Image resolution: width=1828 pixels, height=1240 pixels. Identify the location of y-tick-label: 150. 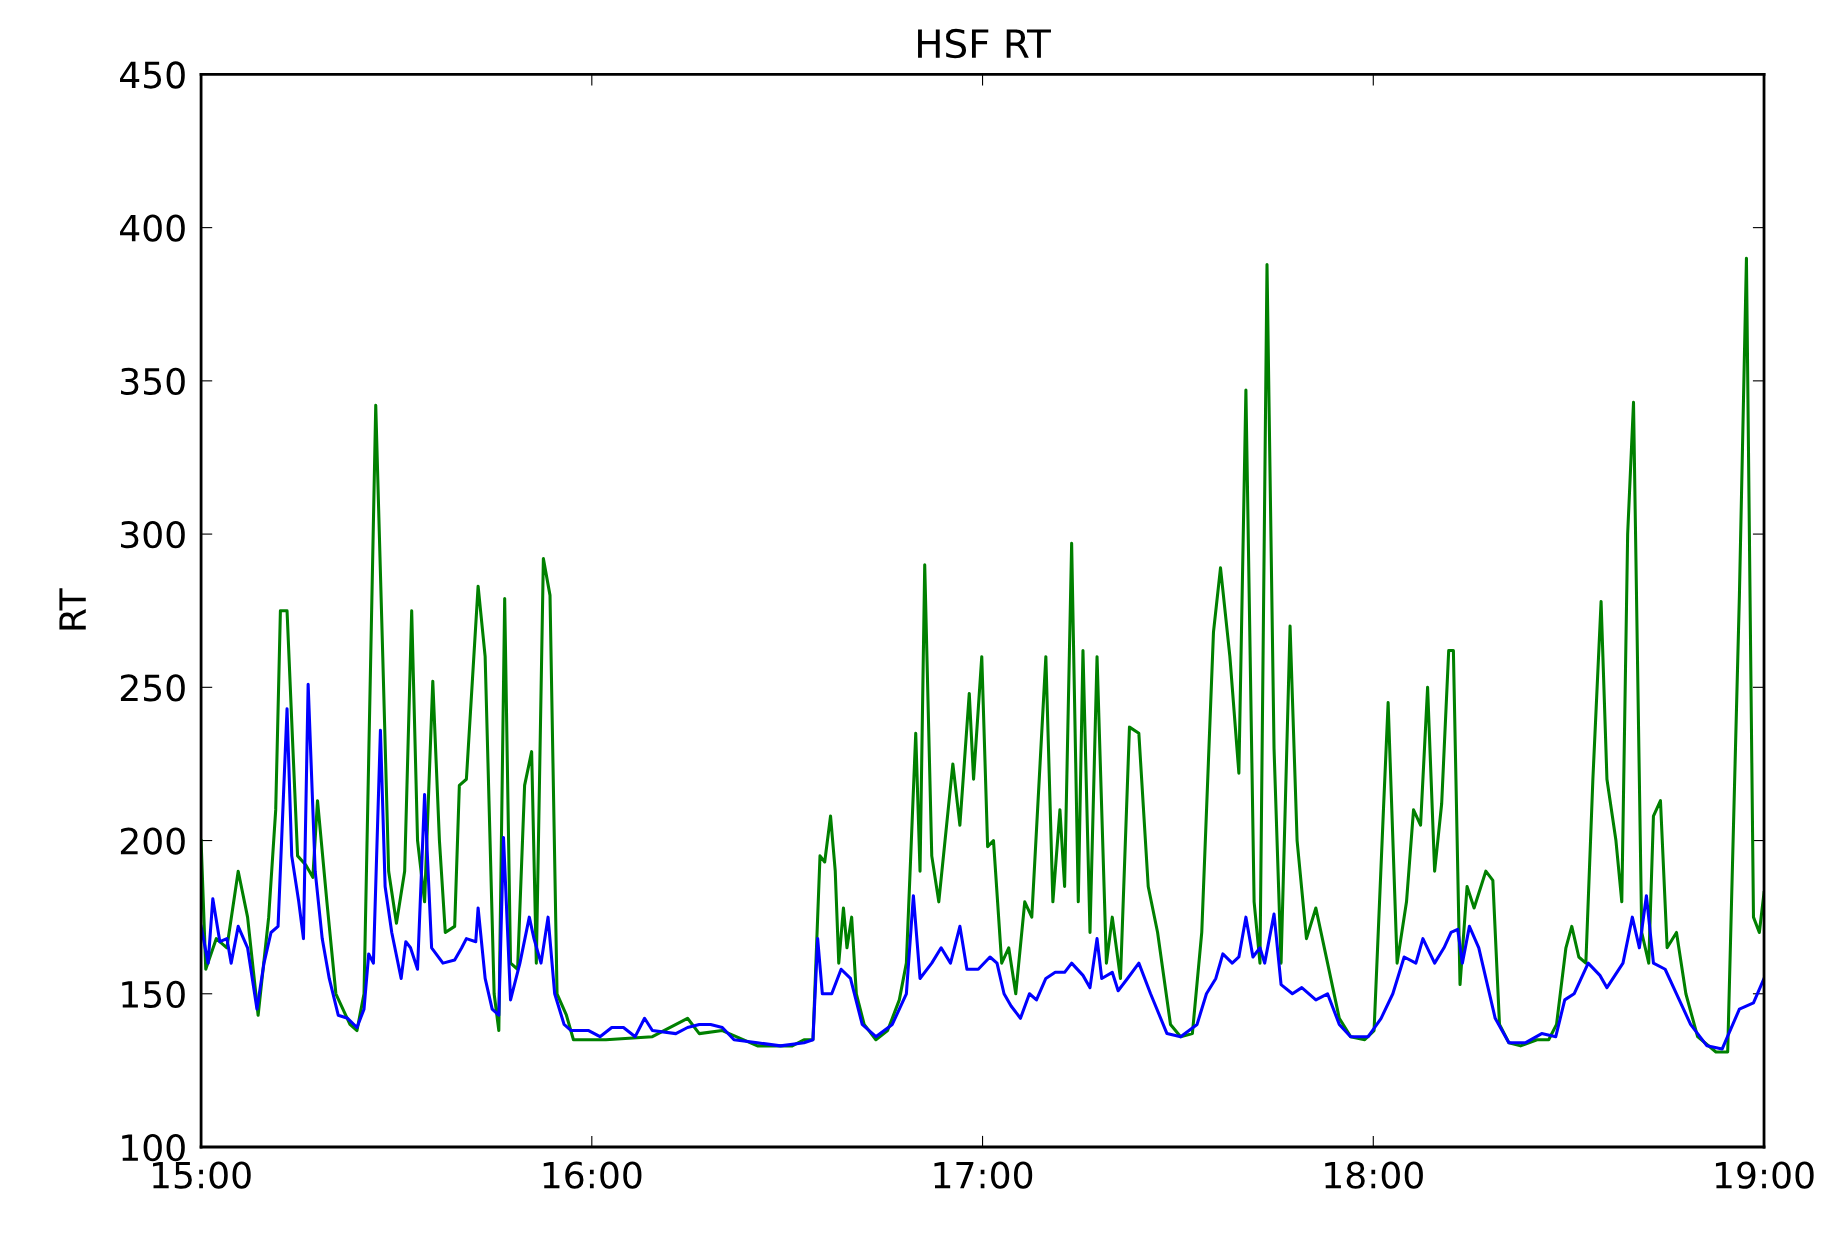
(153, 994).